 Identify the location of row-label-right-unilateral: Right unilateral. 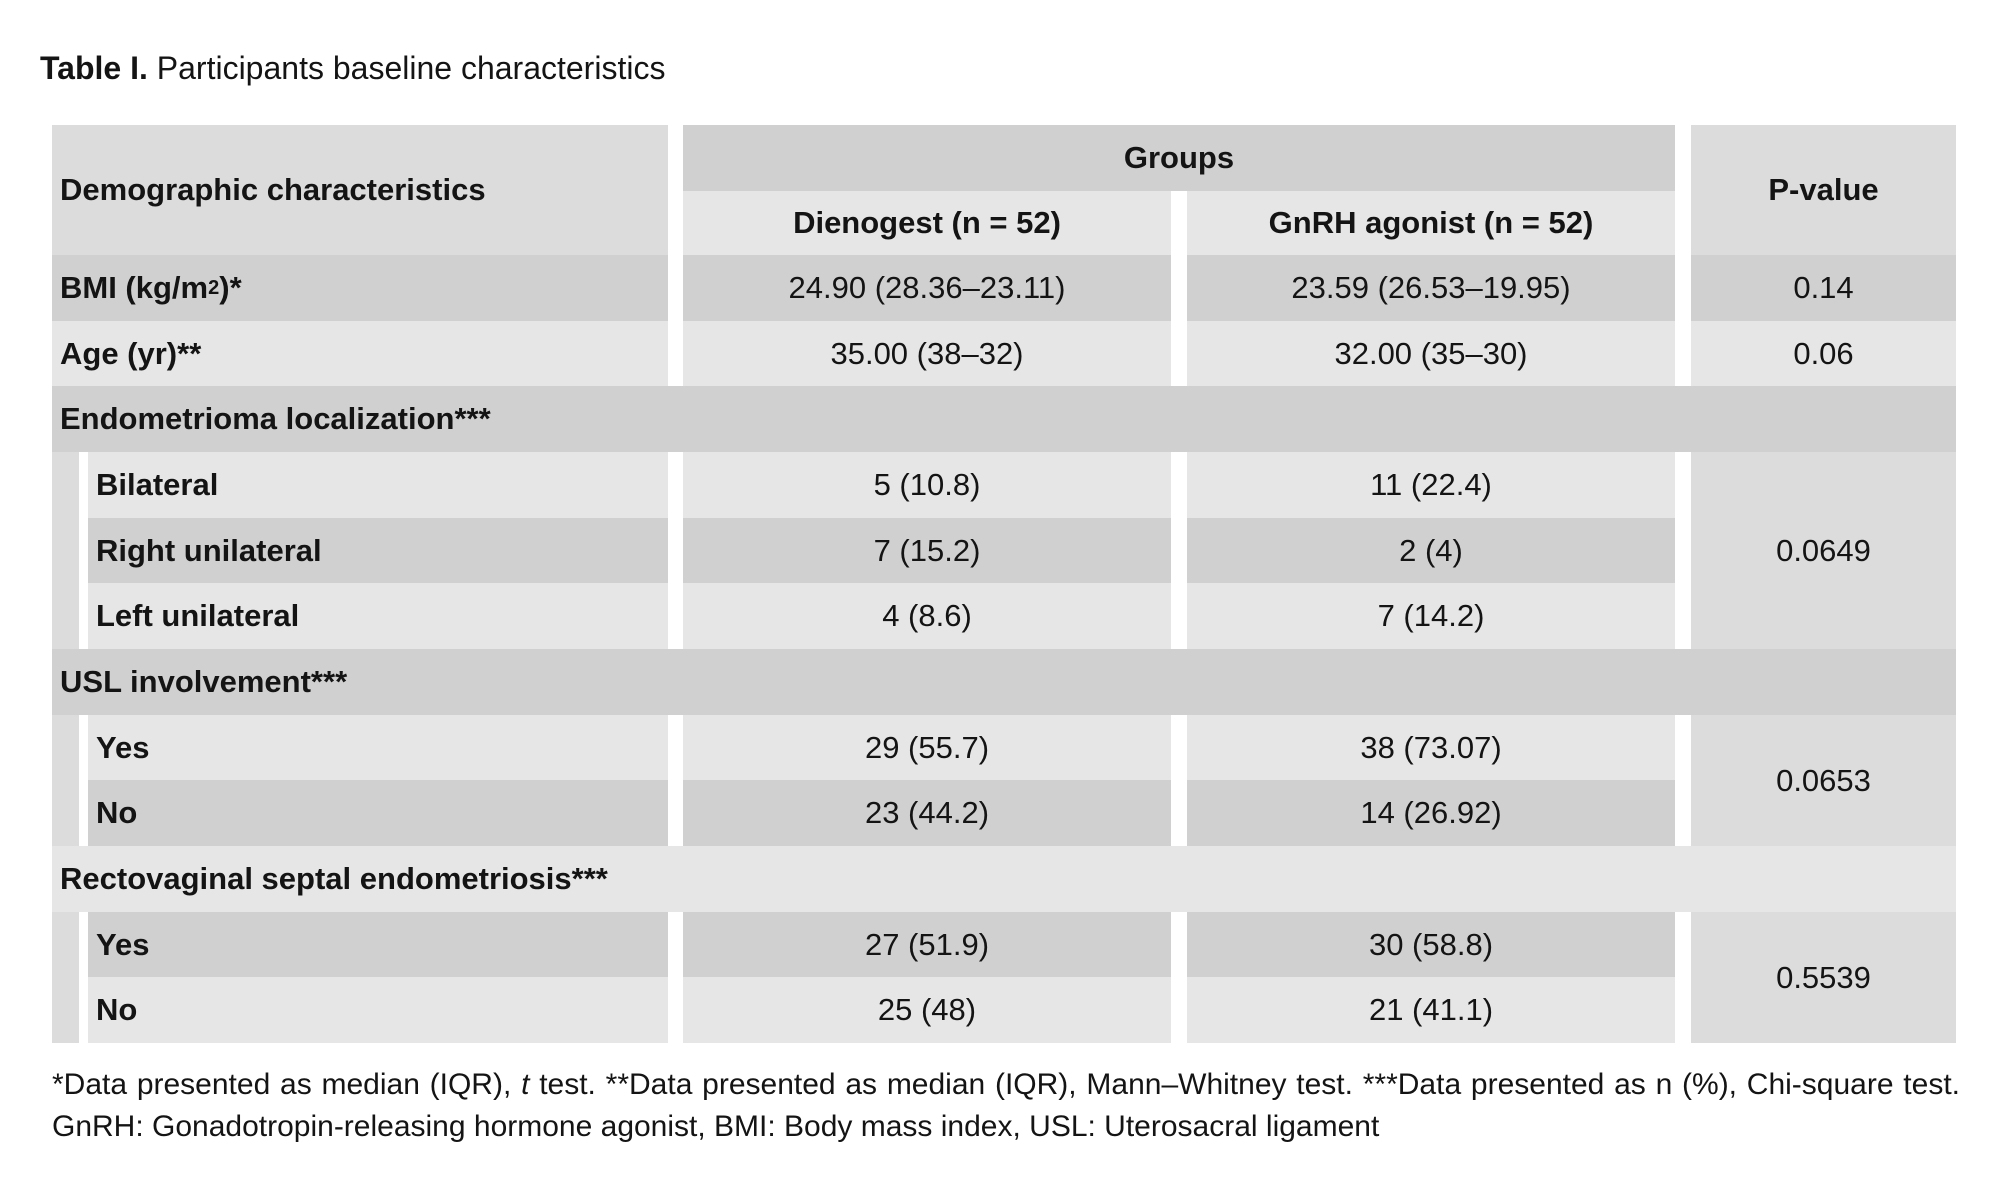
(360, 550).